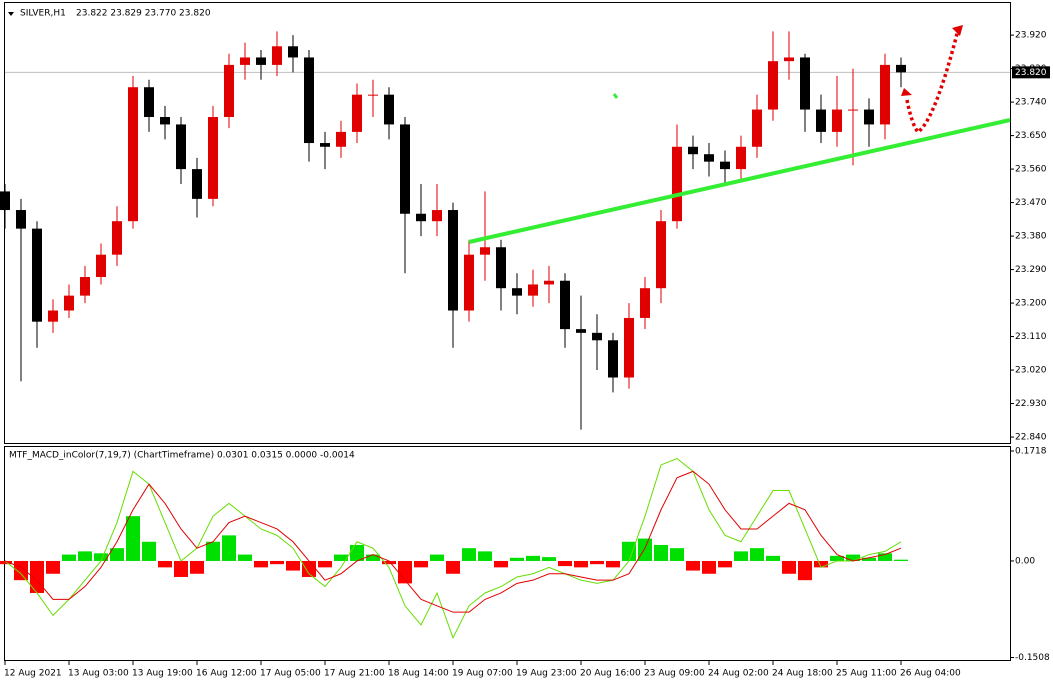 Image resolution: width=1053 pixels, height=685 pixels. What do you see at coordinates (1031, 270) in the screenshot?
I see `y-tick-label: 23.290` at bounding box center [1031, 270].